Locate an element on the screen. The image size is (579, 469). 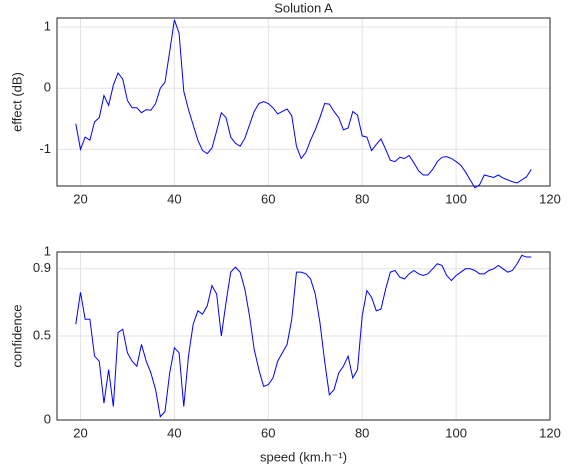
y-tick-label: 0.5 is located at coordinates (42, 334).